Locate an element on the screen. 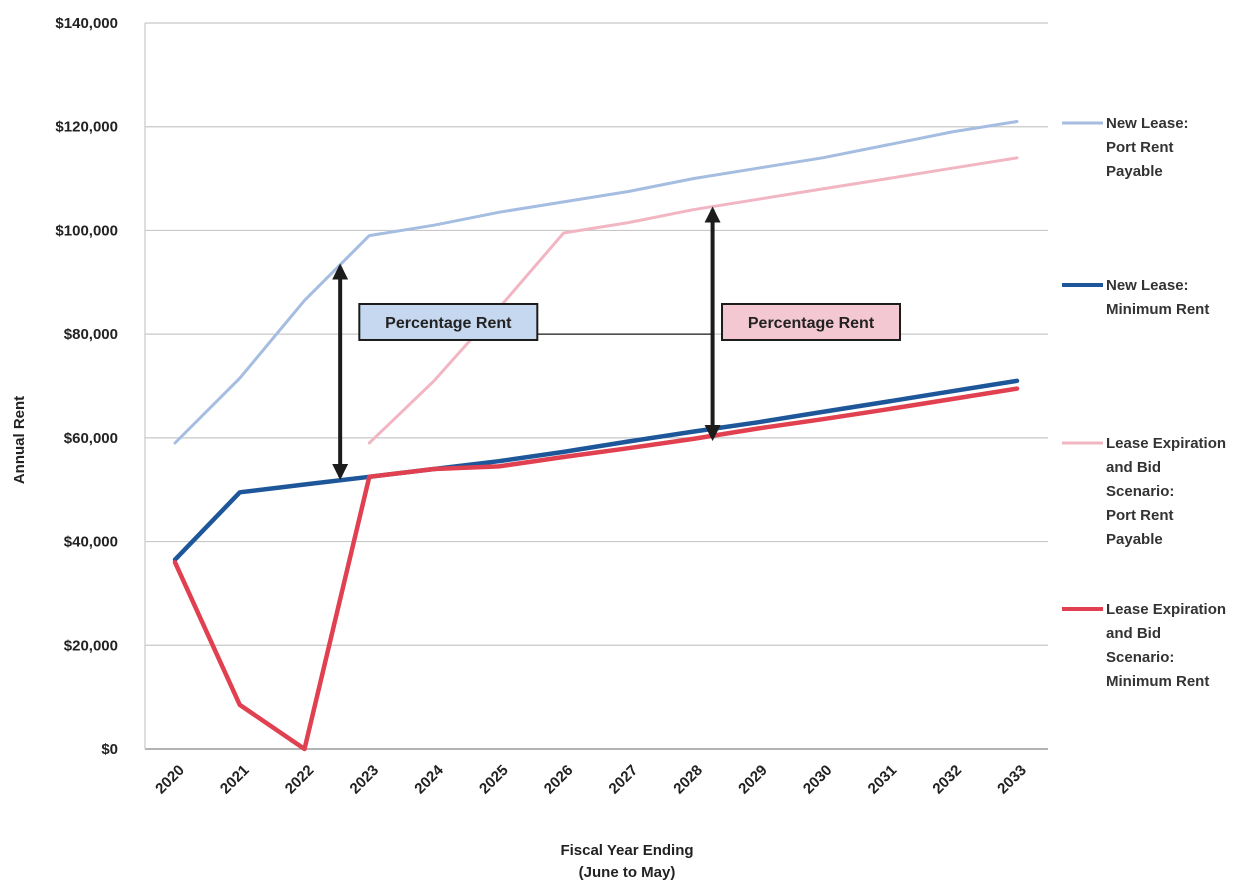 This screenshot has width=1239, height=882. x-tick-label: 2020 is located at coordinates (170, 780).